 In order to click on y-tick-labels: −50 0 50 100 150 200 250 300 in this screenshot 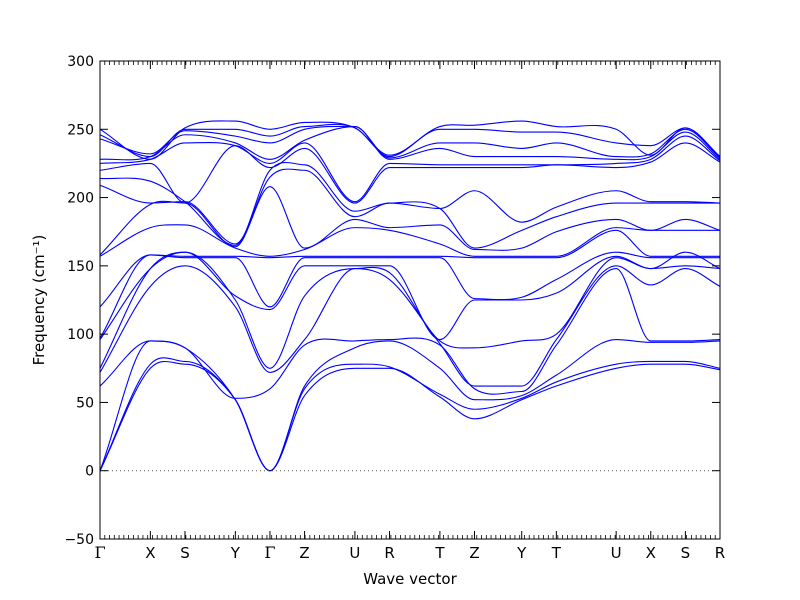, I will do `click(79, 301)`.